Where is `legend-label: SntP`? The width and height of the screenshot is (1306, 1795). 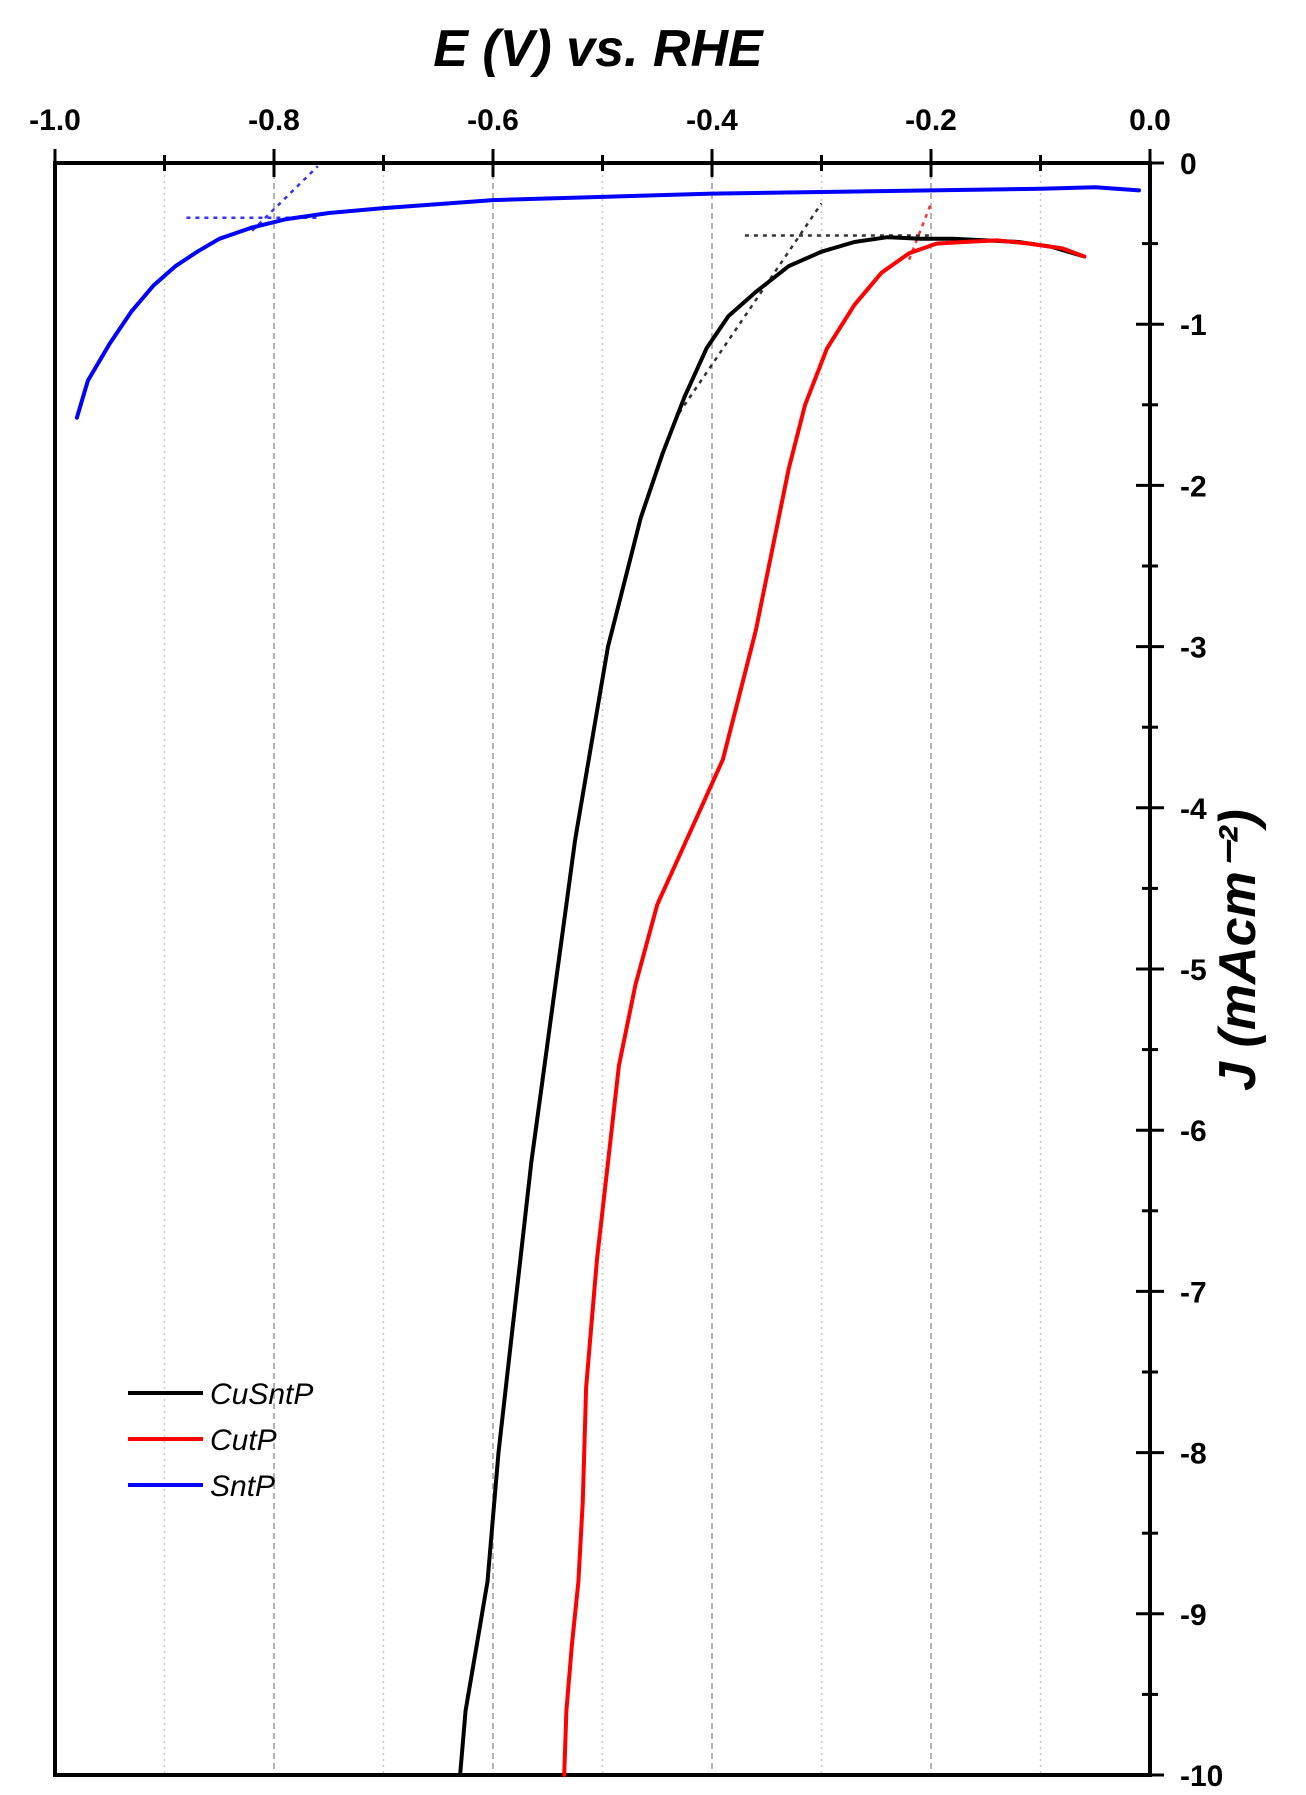 legend-label: SntP is located at coordinates (242, 1486).